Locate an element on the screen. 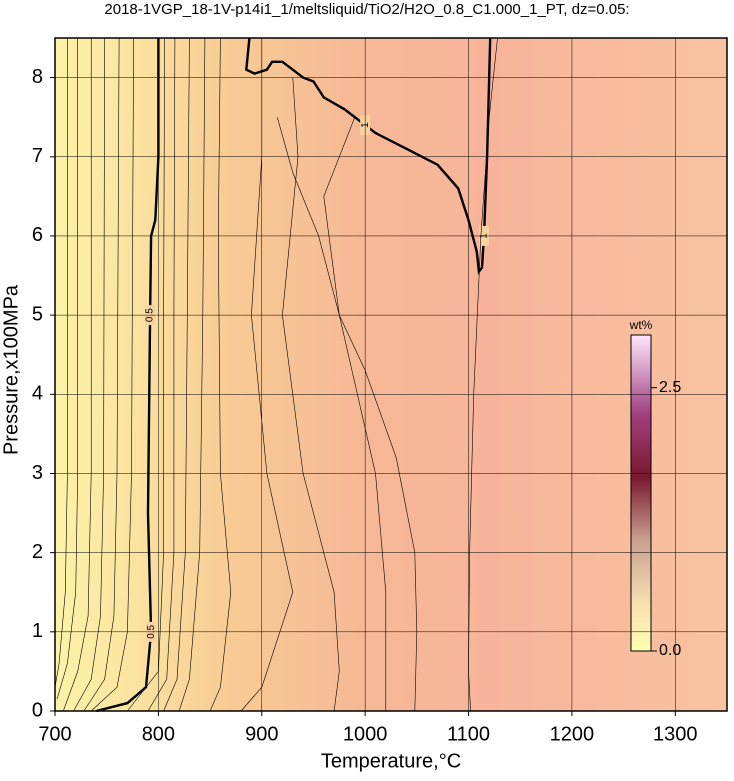 The height and width of the screenshot is (781, 734). x-tick-label: 1200 is located at coordinates (572, 734).